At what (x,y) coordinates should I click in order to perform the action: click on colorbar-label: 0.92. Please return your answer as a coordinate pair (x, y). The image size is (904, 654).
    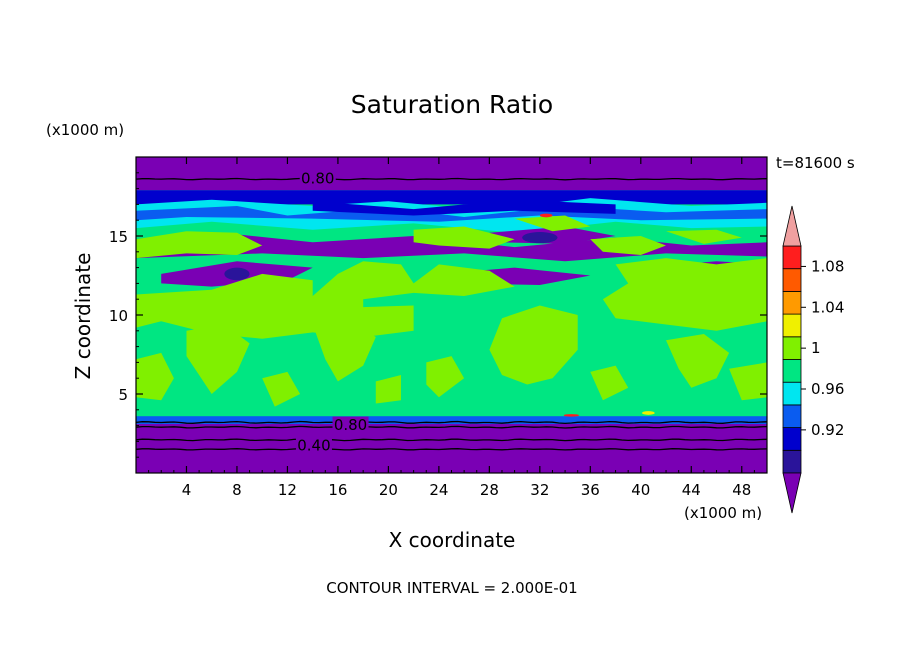
    Looking at the image, I should click on (827, 430).